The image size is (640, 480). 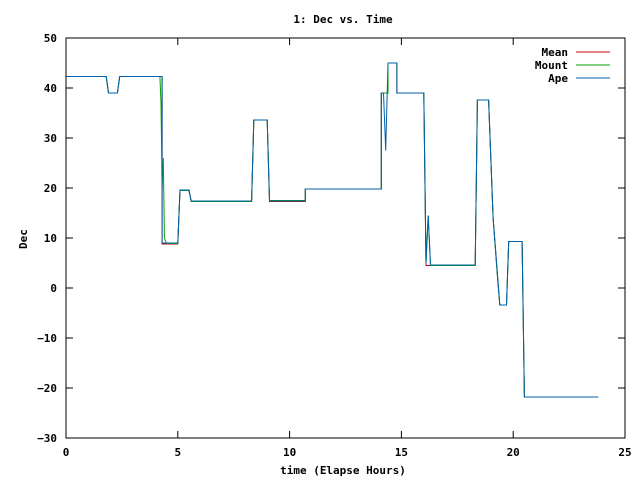 I want to click on x-tick-label: 0, so click(x=66, y=452).